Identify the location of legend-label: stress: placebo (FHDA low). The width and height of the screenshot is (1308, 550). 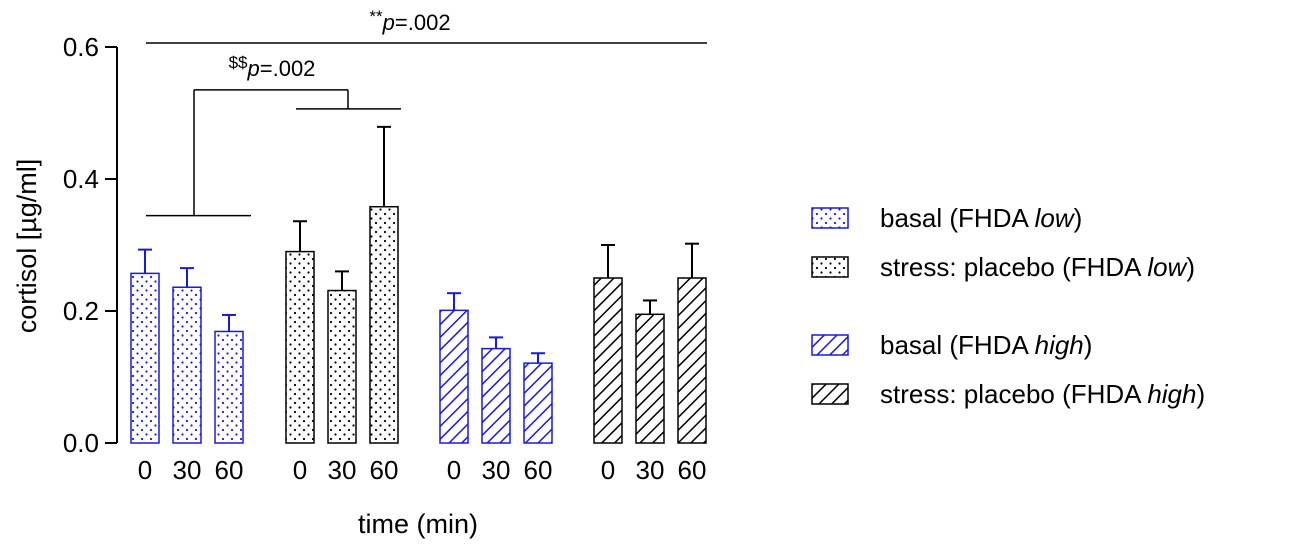
(1037, 267).